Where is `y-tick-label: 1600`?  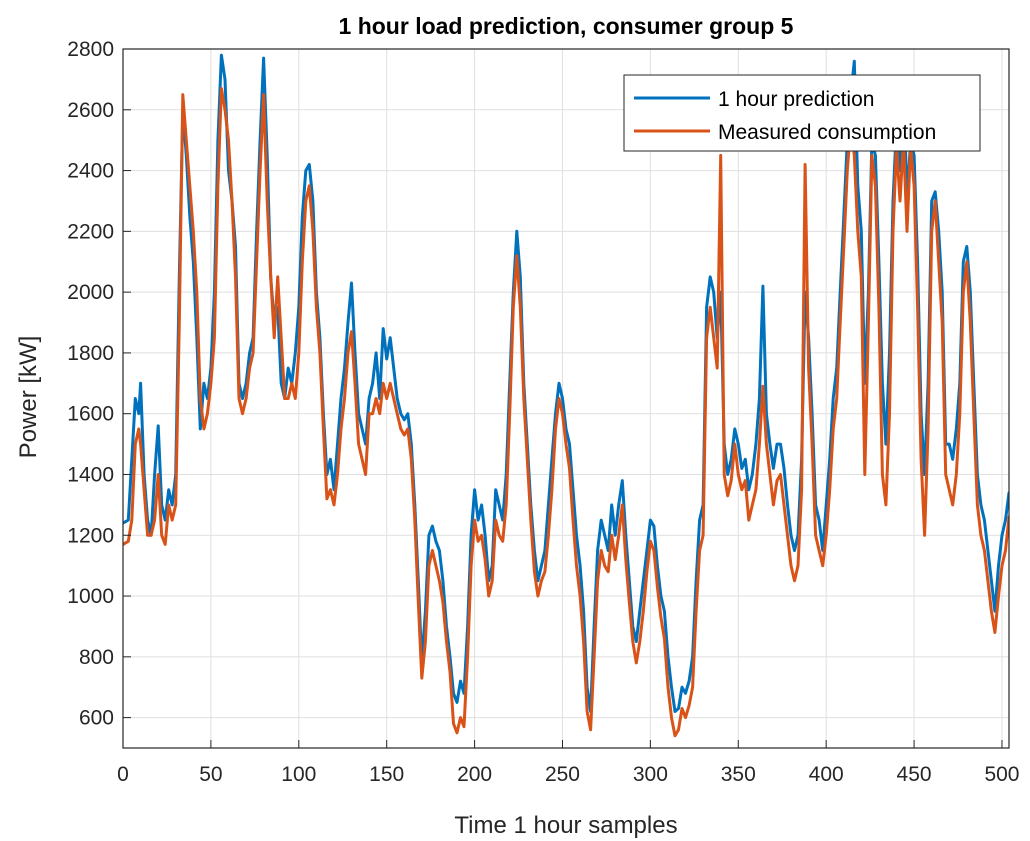
y-tick-label: 1600 is located at coordinates (90, 414).